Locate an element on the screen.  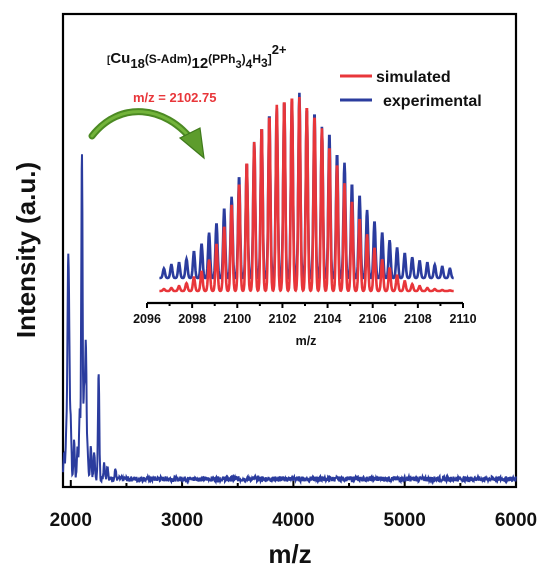
formula-label: [Cu18(S-Adm)12(PPh3)4H3]2+ is located at coordinates (197, 57).